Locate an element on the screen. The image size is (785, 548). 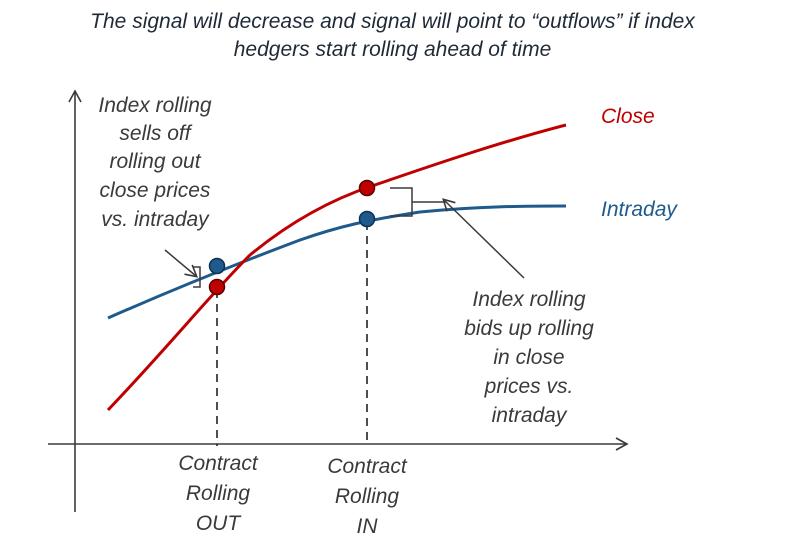
annotation-line: bids up rolling is located at coordinates (529, 328).